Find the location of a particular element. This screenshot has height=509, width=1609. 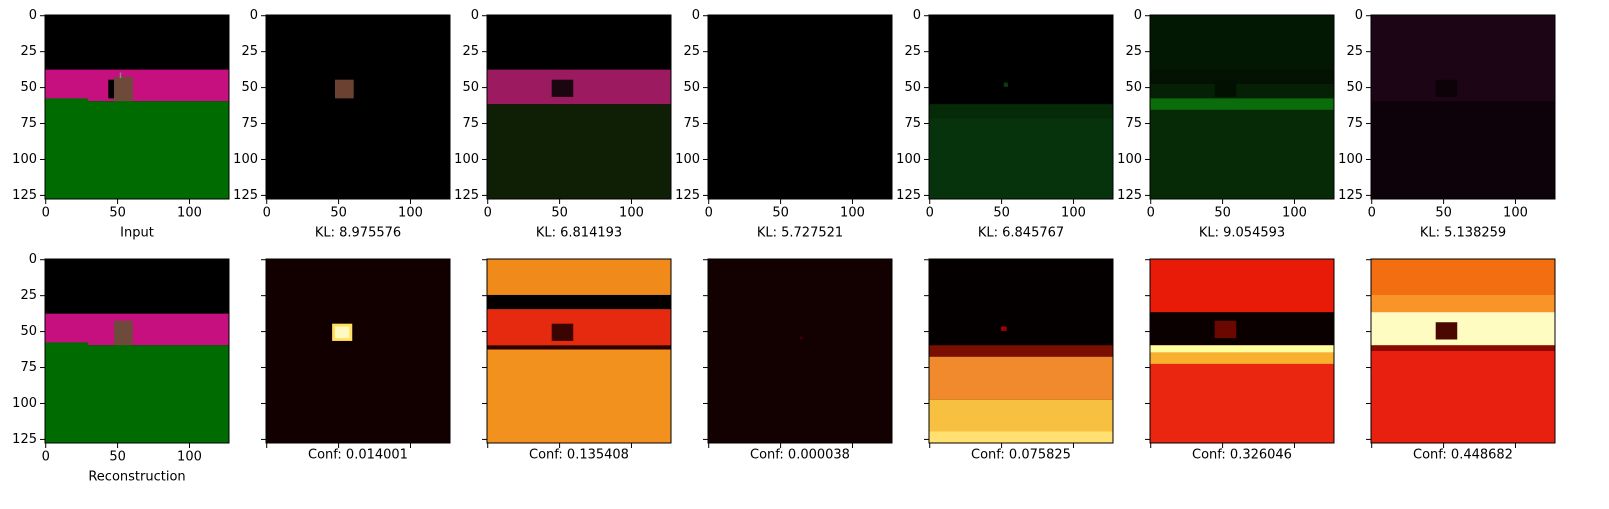

subplot: 0 50 100 0 25 50 75 100 125 KL: 5.727521 is located at coordinates (784, 124).